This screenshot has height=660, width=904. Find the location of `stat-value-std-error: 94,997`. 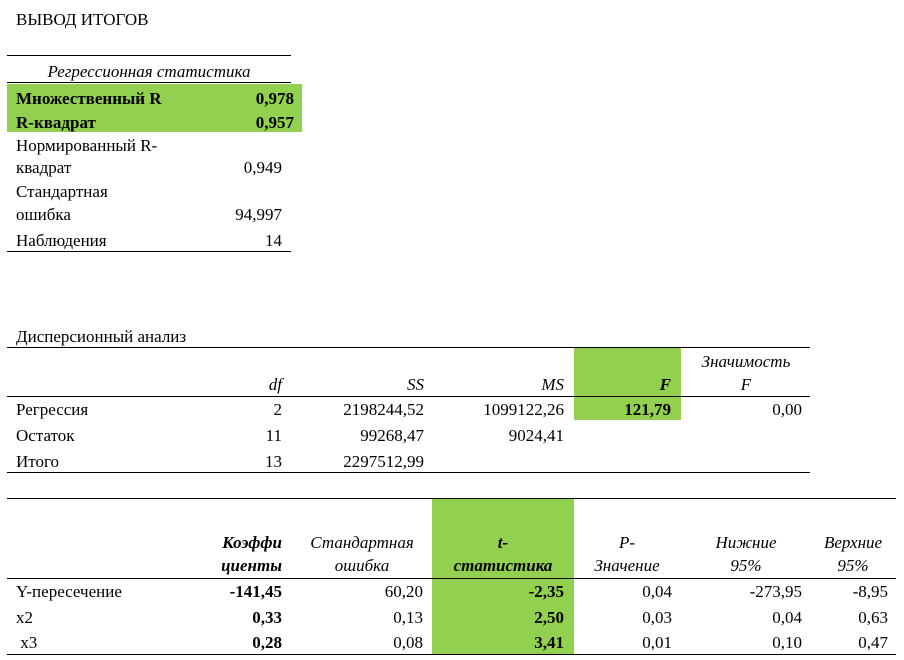

stat-value-std-error: 94,997 is located at coordinates (258, 214).